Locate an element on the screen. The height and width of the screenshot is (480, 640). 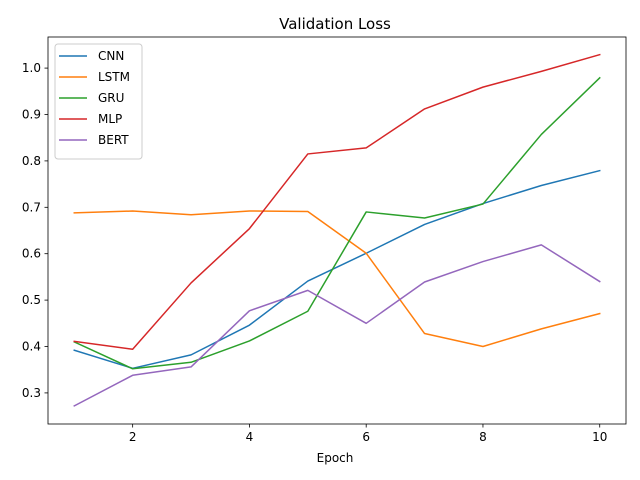
legend-label-cnn: CNN is located at coordinates (111, 56).